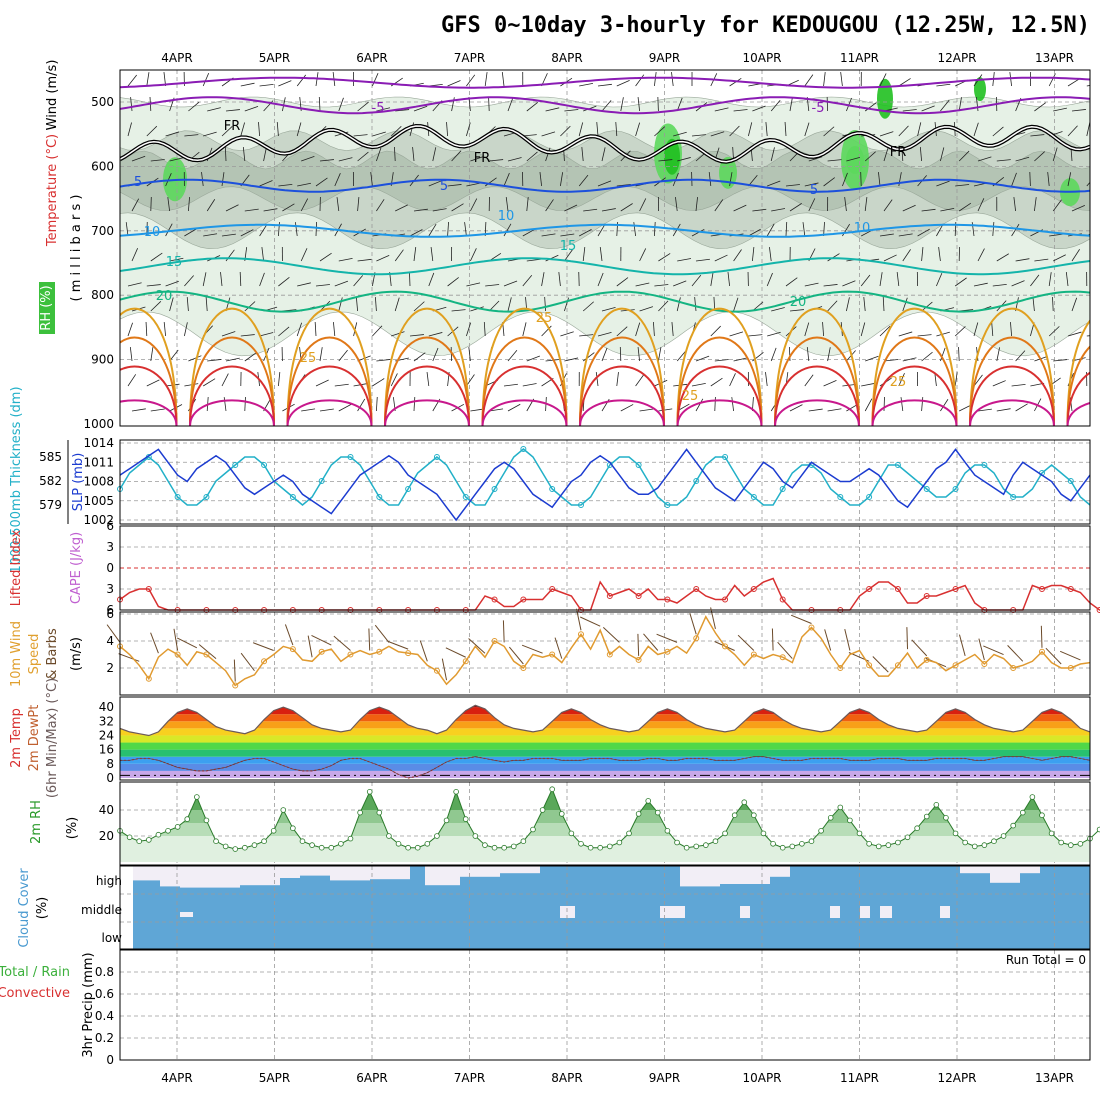 The height and width of the screenshot is (1100, 1100). I want to click on side-label: (m/s), so click(76, 654).